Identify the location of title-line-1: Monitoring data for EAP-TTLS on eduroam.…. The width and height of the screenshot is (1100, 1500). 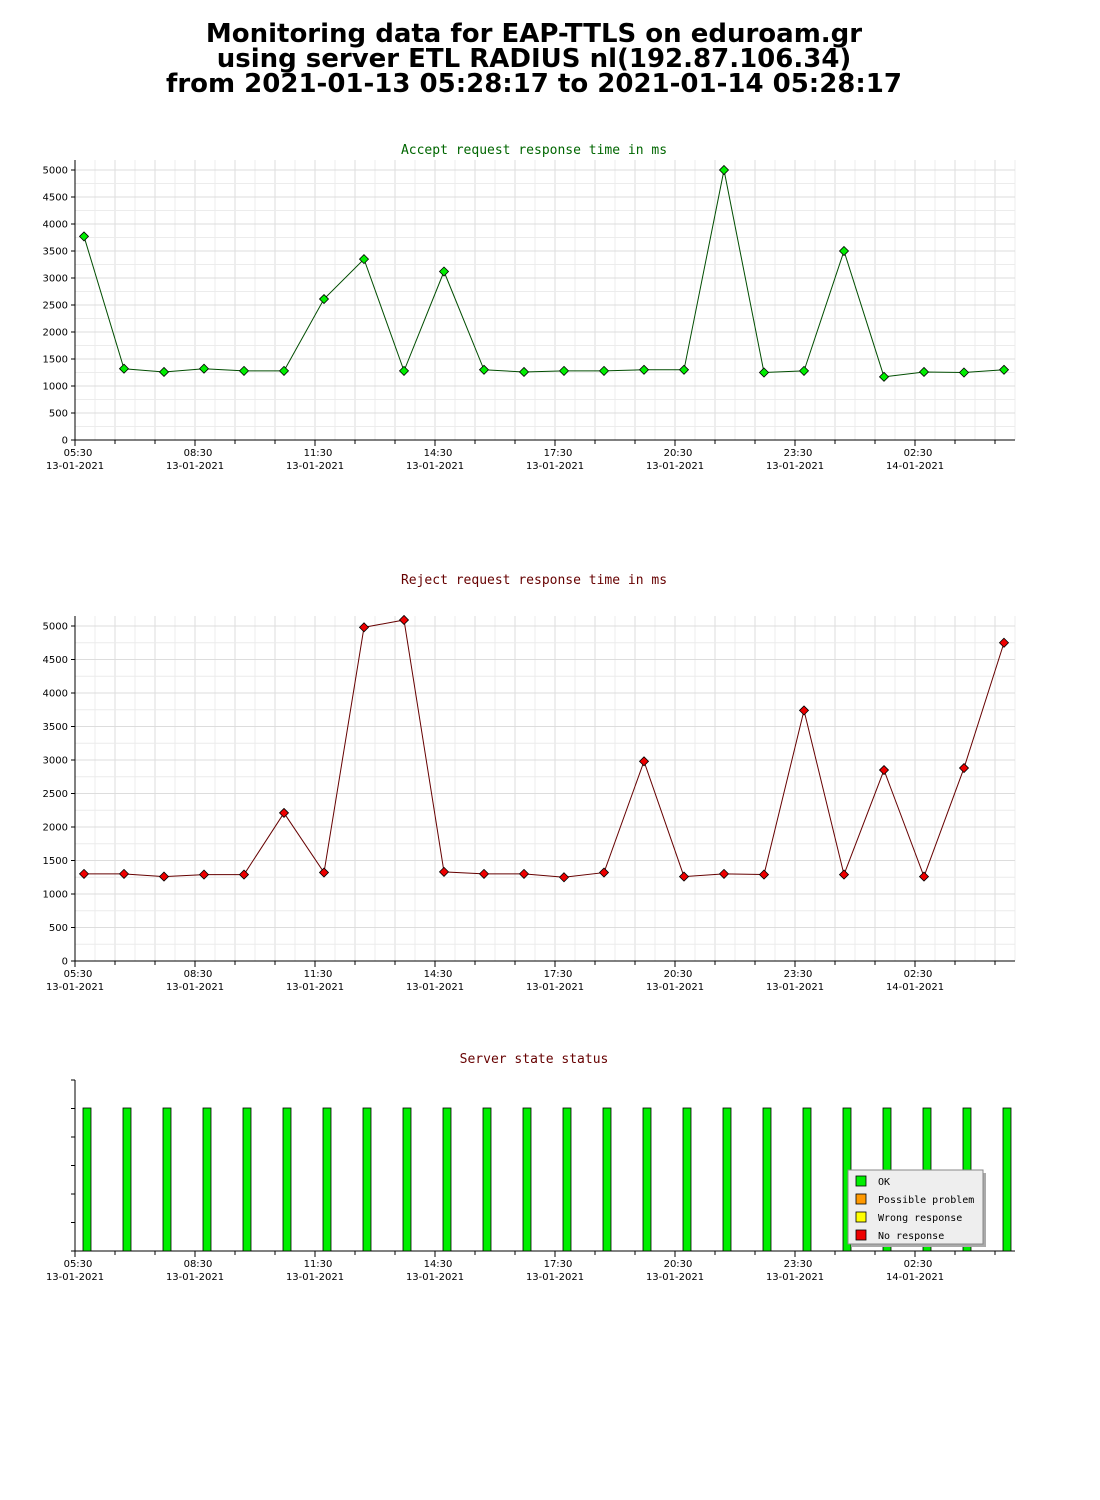
(534, 34).